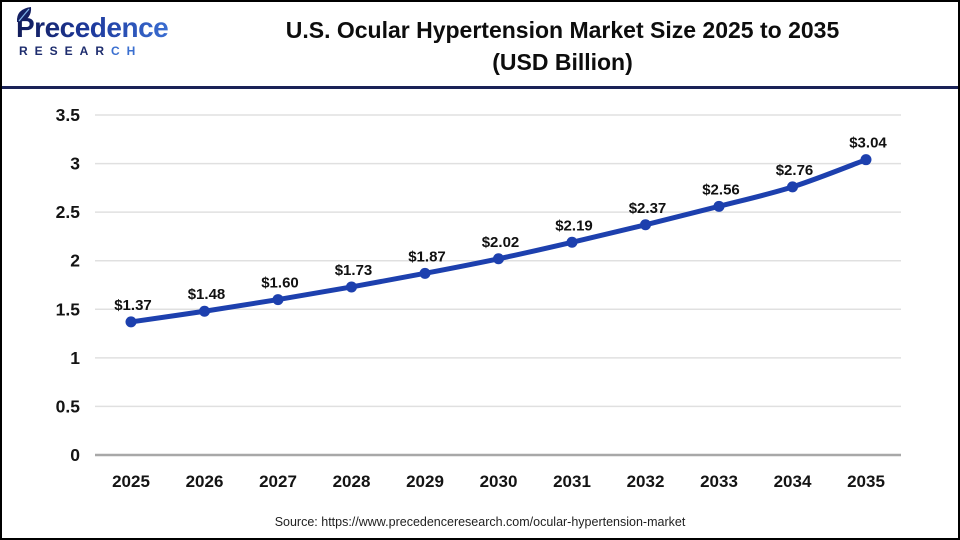 The image size is (960, 540). Describe the element at coordinates (68, 115) in the screenshot. I see `y-tick-label: 3.5` at that location.